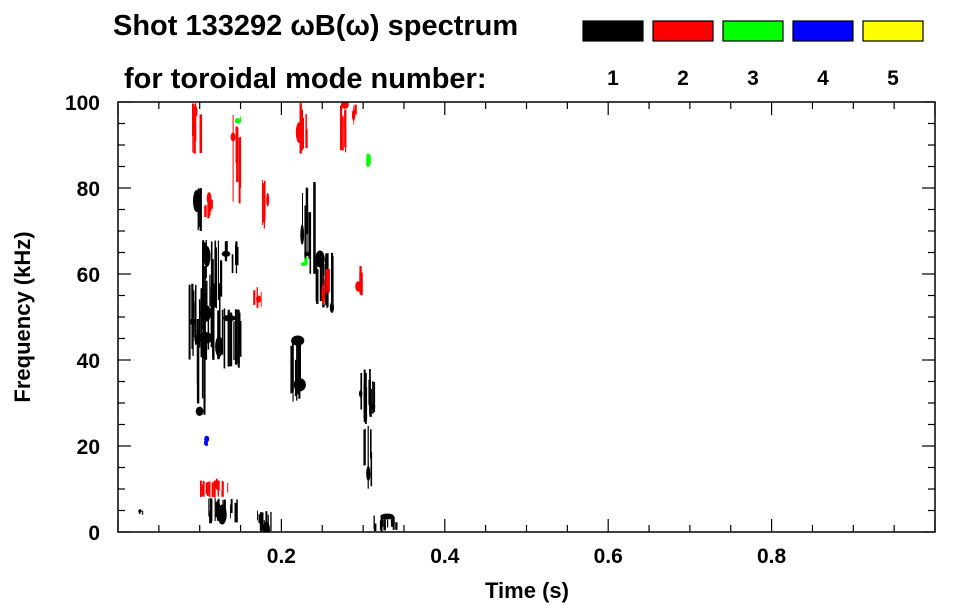  Describe the element at coordinates (772, 556) in the screenshot. I see `x-tick-label: 0.8` at that location.